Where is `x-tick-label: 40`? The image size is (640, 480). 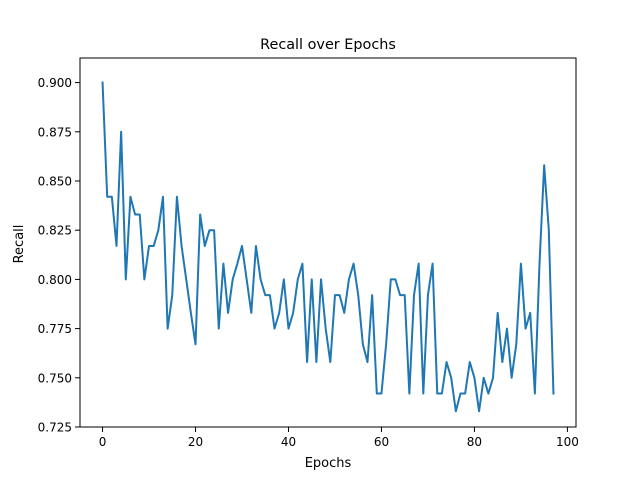
x-tick-label: 40 is located at coordinates (288, 442).